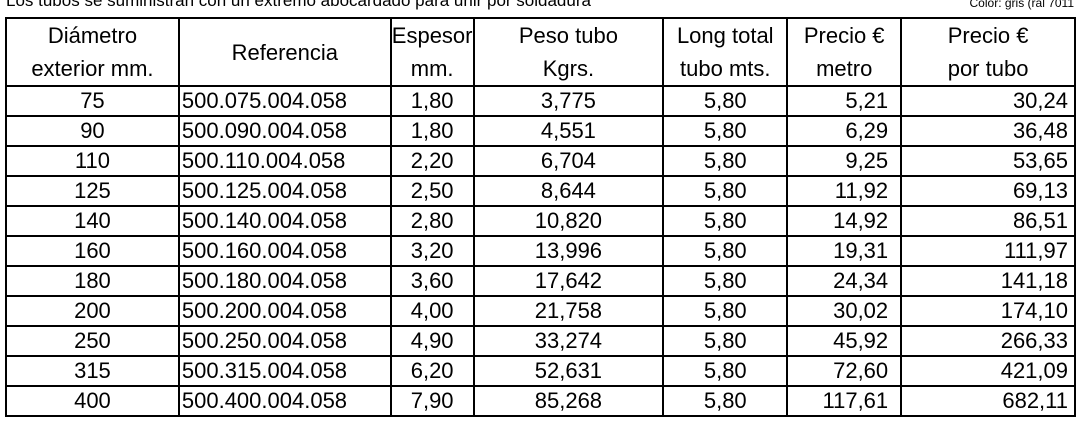  Describe the element at coordinates (284, 101) in the screenshot. I see `cell: 500.075.004.058` at that location.